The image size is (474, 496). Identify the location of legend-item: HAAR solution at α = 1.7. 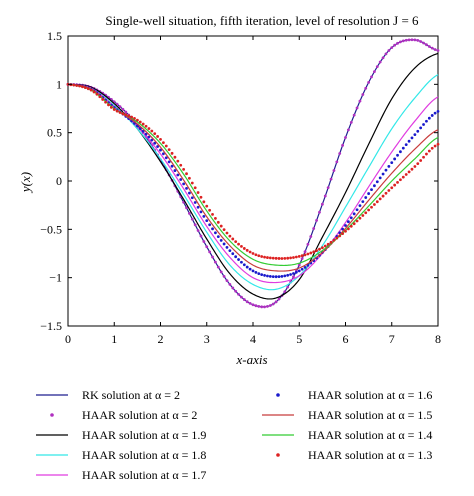
(121, 475).